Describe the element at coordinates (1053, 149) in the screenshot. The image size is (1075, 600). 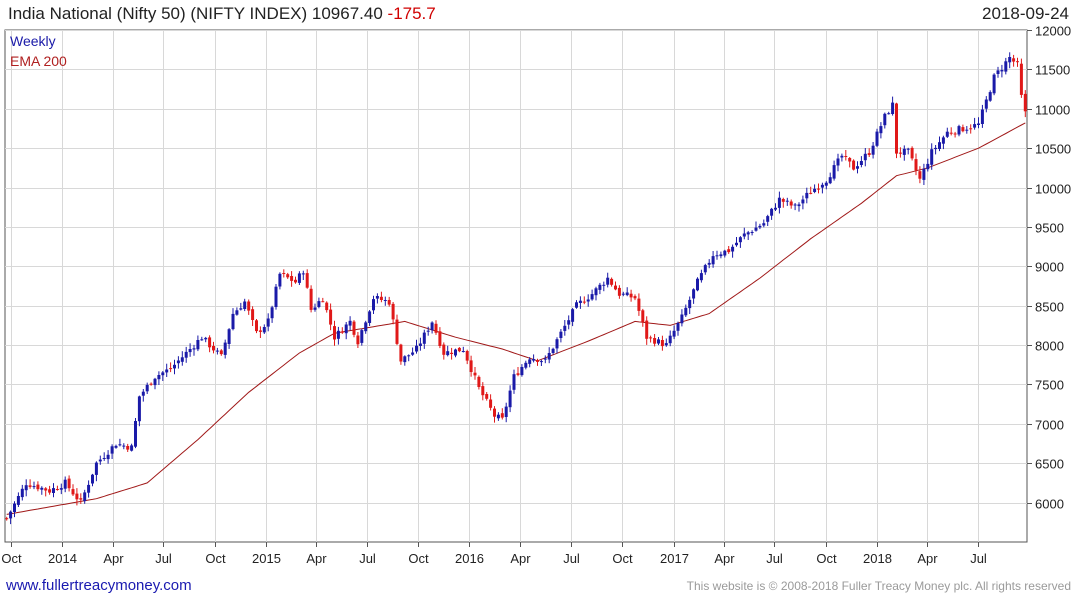
I see `y-tick-label: 10500` at that location.